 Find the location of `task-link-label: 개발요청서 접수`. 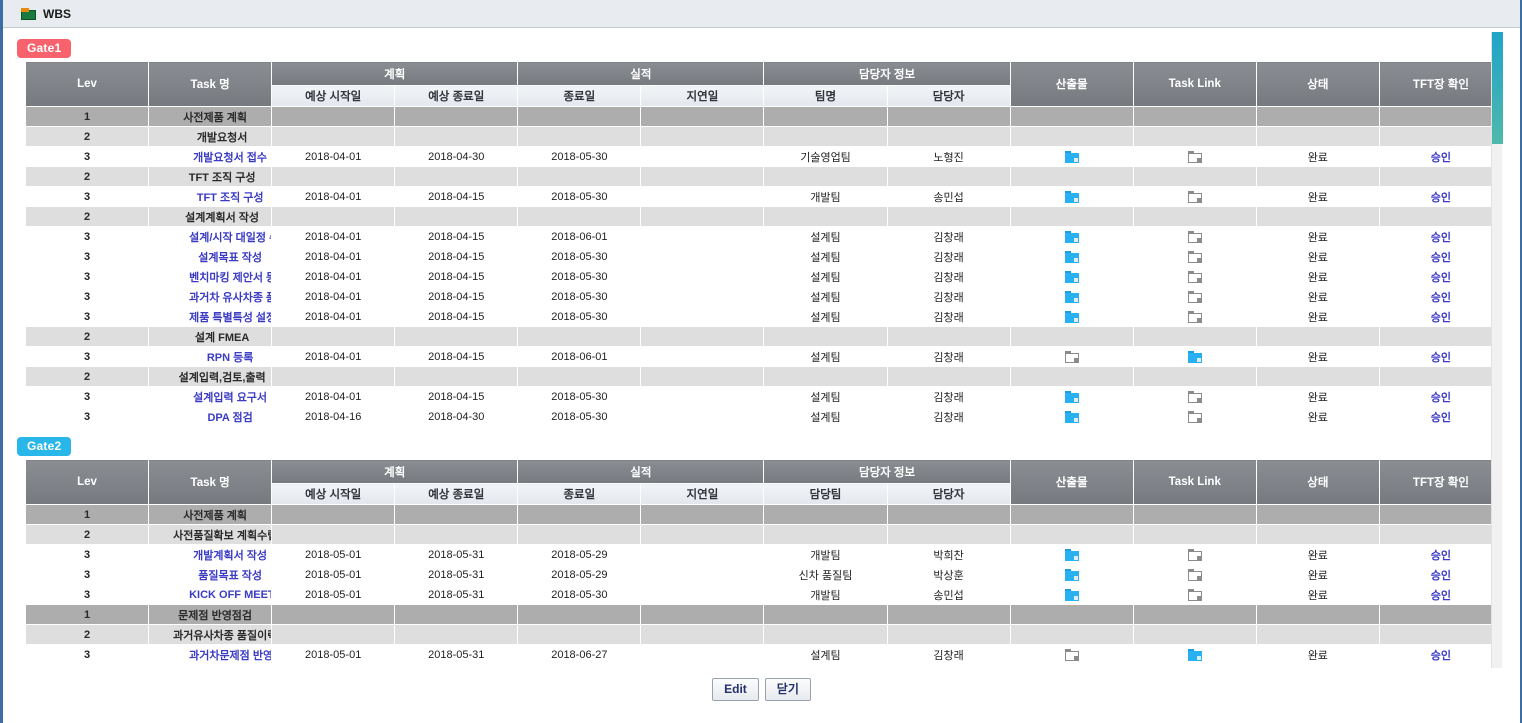

task-link-label: 개발요청서 접수 is located at coordinates (230, 157).